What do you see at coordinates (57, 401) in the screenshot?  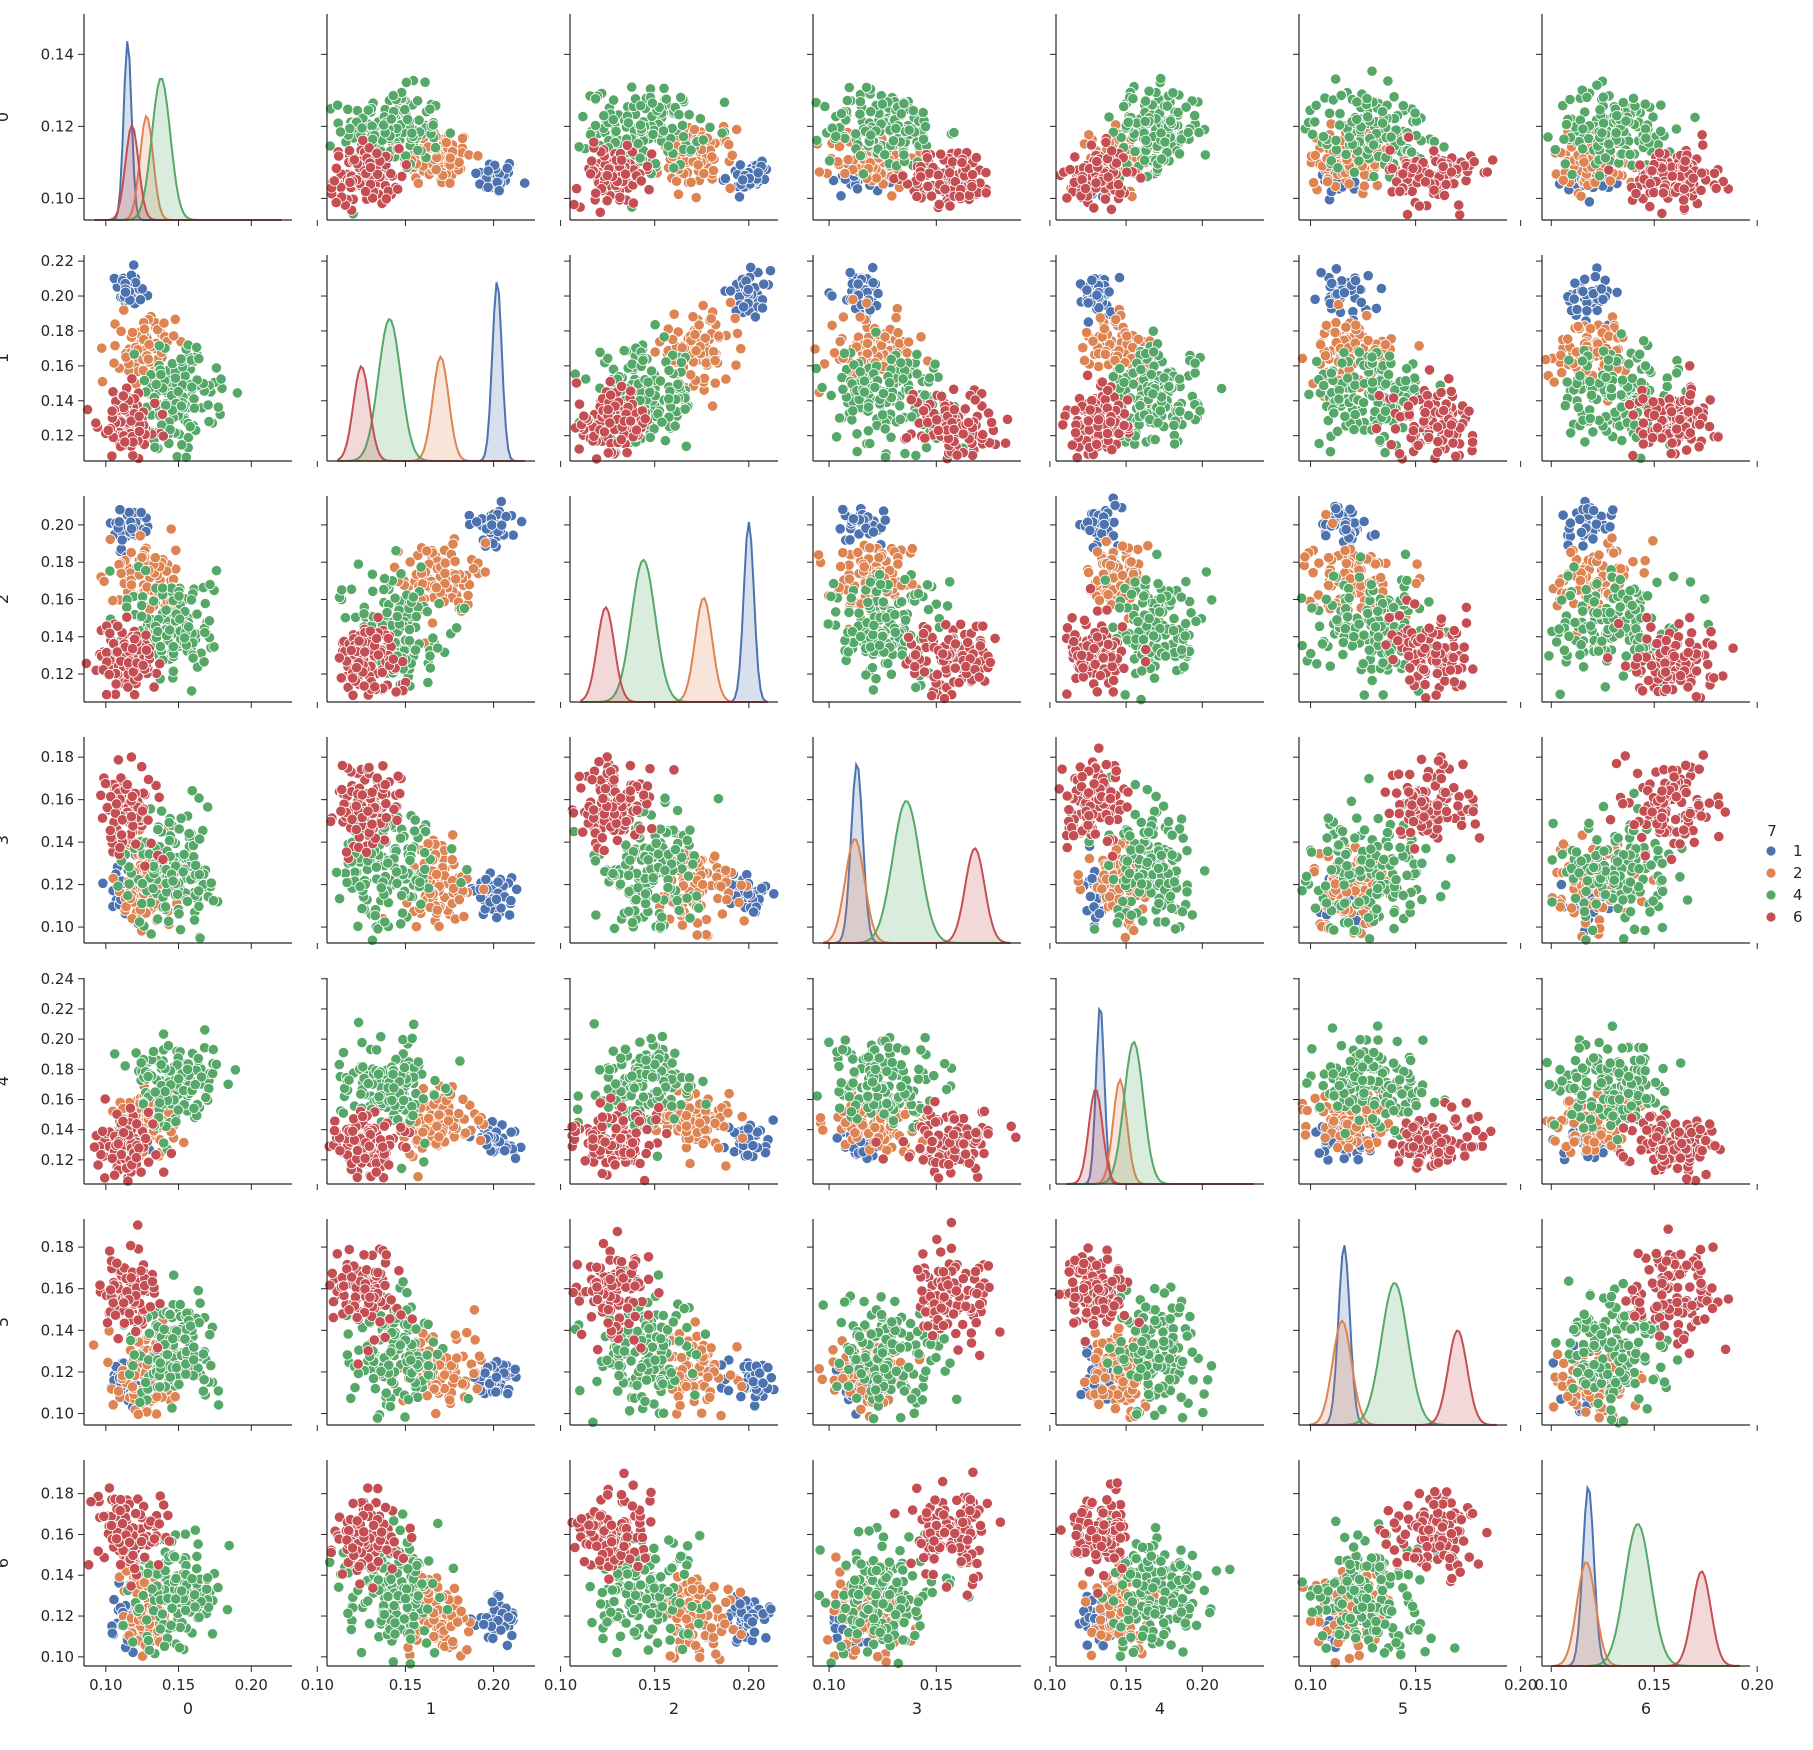 I see `y-tick-label: 0.14` at bounding box center [57, 401].